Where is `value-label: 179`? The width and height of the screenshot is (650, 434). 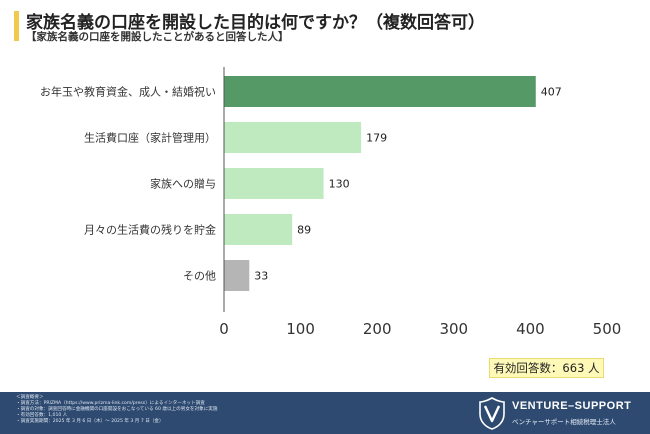 value-label: 179 is located at coordinates (376, 138).